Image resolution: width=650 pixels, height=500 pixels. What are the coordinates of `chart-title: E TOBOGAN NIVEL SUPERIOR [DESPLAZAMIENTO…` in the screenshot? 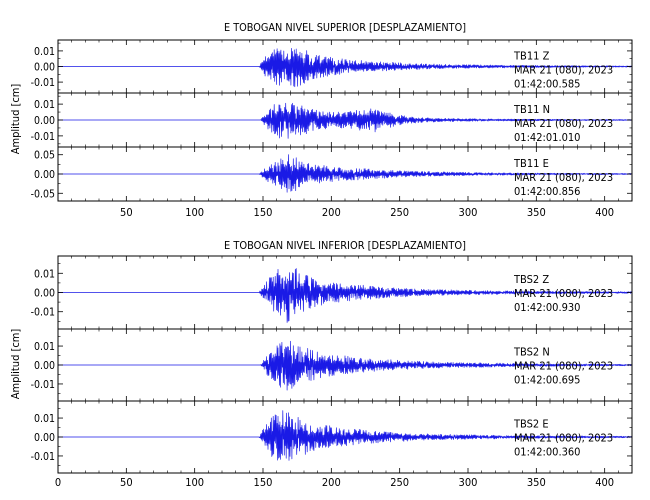 It's located at (345, 27).